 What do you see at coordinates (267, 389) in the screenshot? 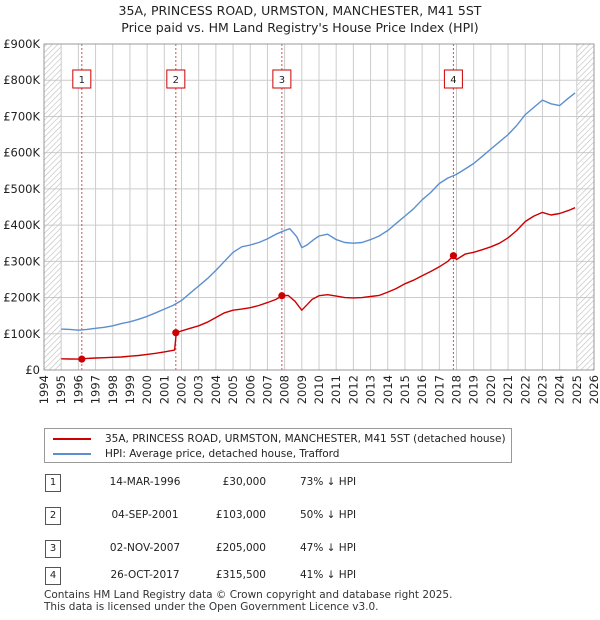
I see `x-tick-label: 2007` at bounding box center [267, 389].